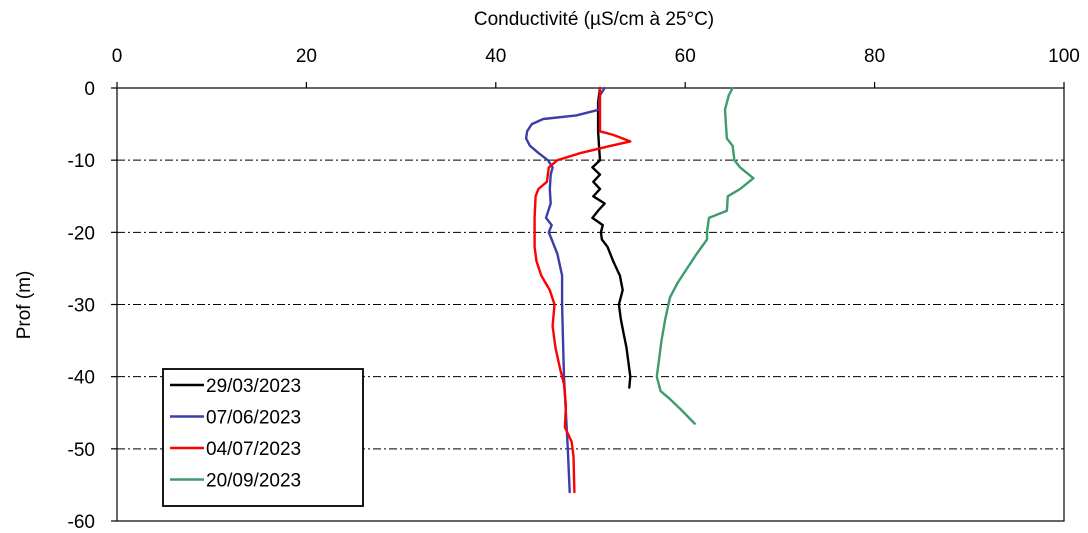 Image resolution: width=1088 pixels, height=533 pixels. What do you see at coordinates (253, 449) in the screenshot?
I see `legend-label-3: 04/07/2023` at bounding box center [253, 449].